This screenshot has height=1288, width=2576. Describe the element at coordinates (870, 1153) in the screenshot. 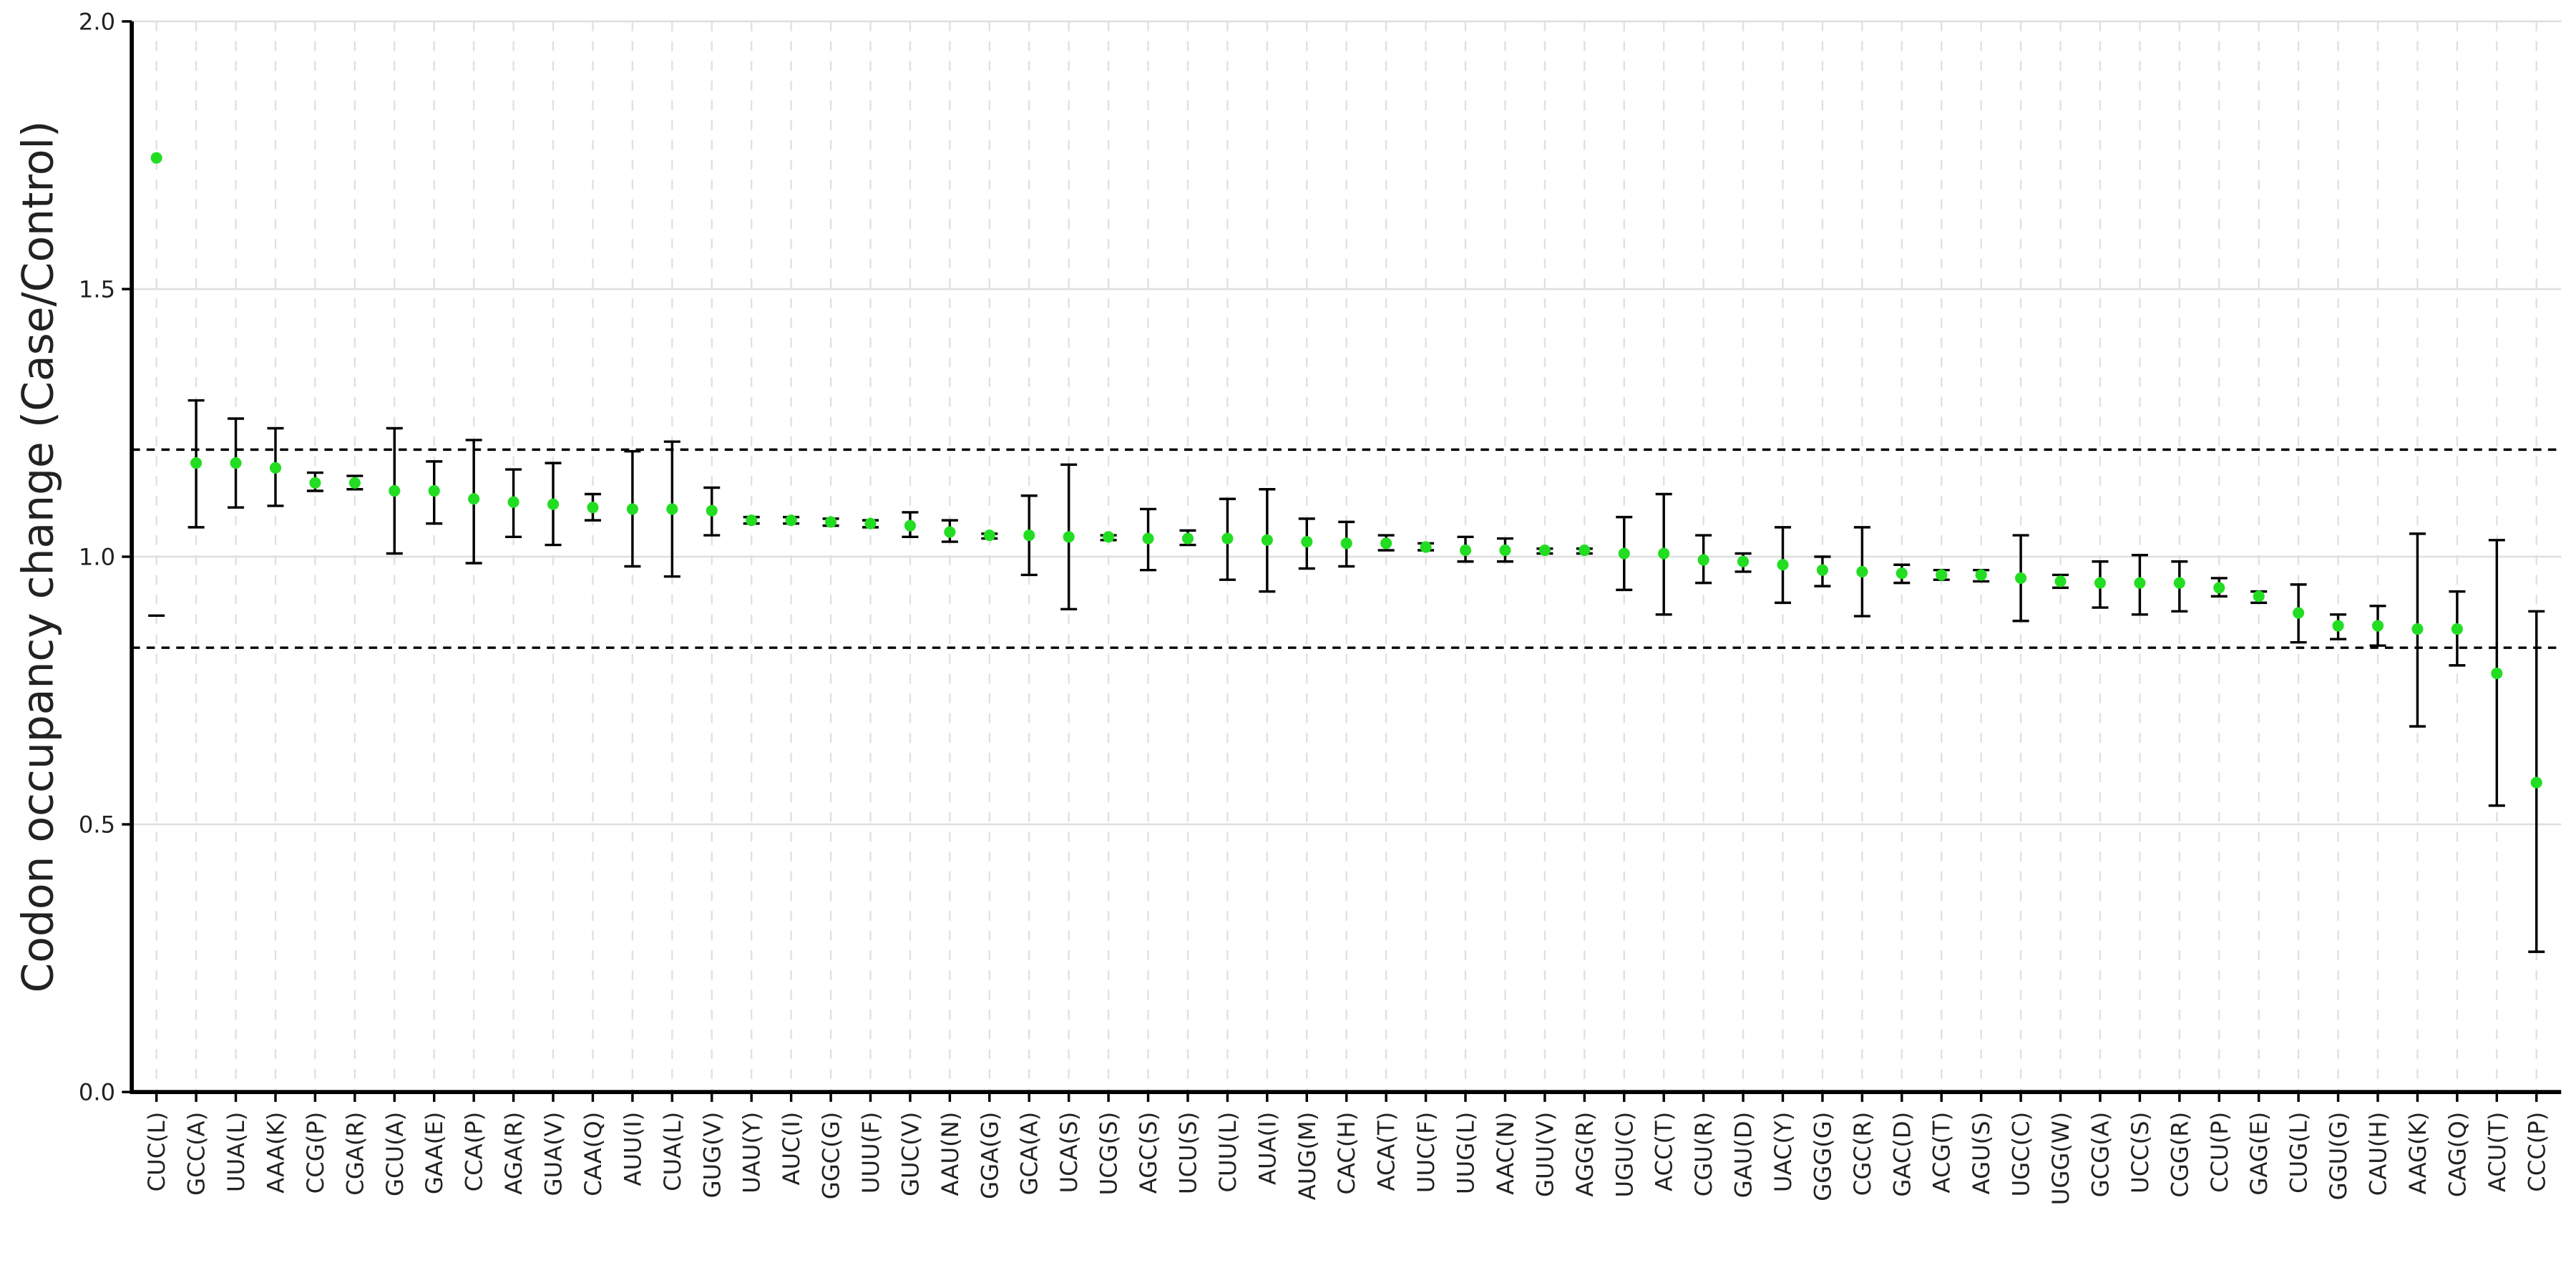

I see `x-tick-label: UUU(F)` at that location.